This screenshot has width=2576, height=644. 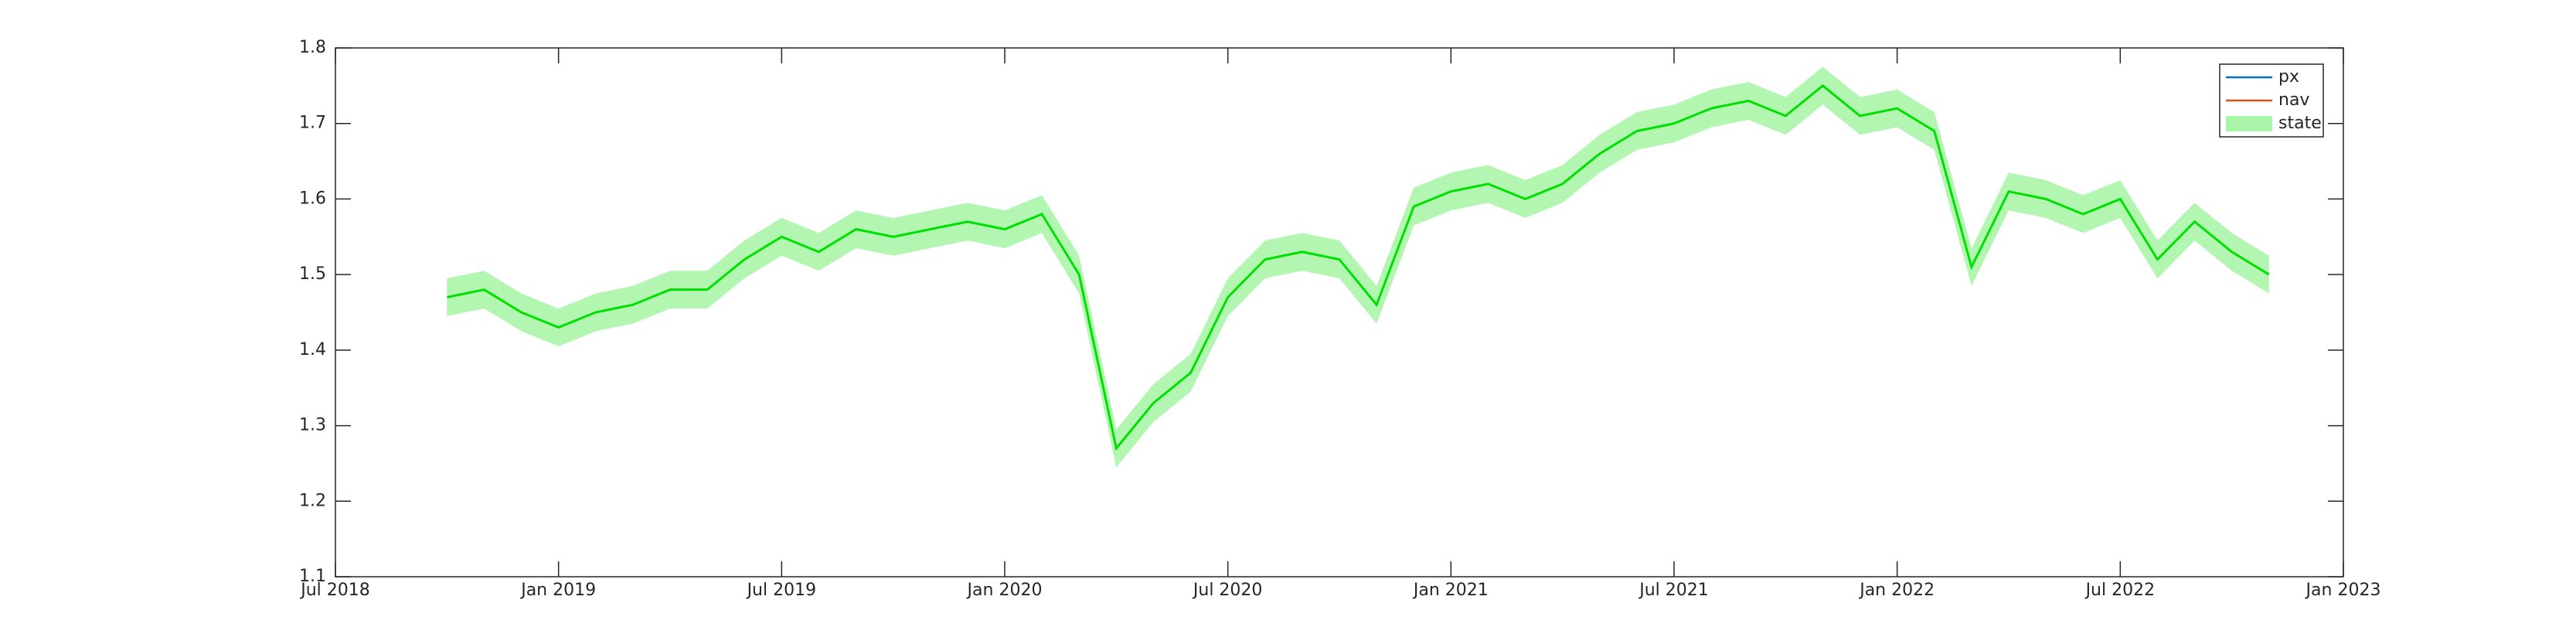 What do you see at coordinates (312, 500) in the screenshot?
I see `y-tick-label: 1.2` at bounding box center [312, 500].